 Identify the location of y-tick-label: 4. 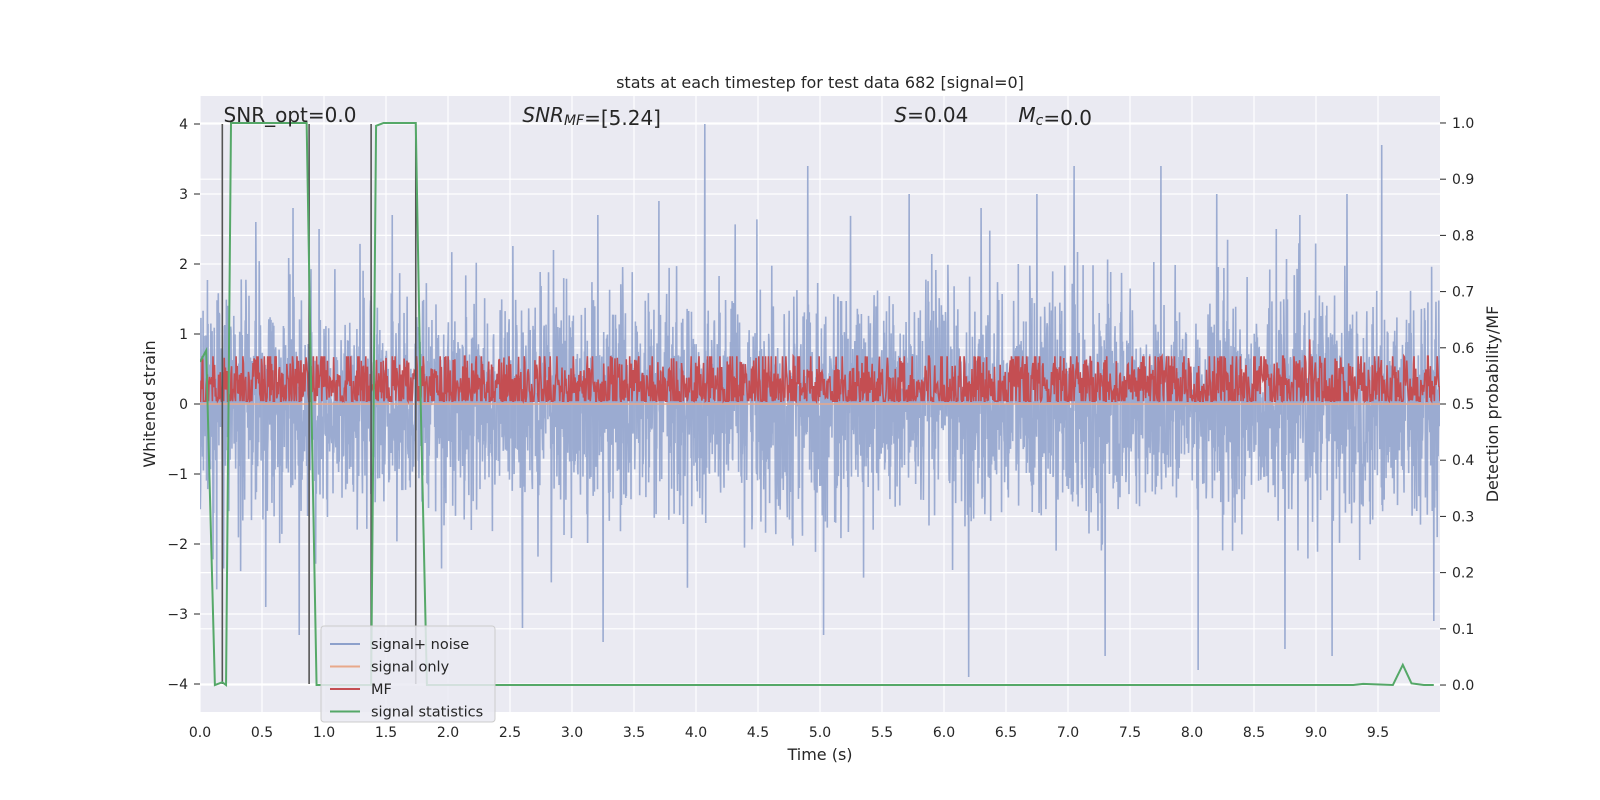
(183, 125).